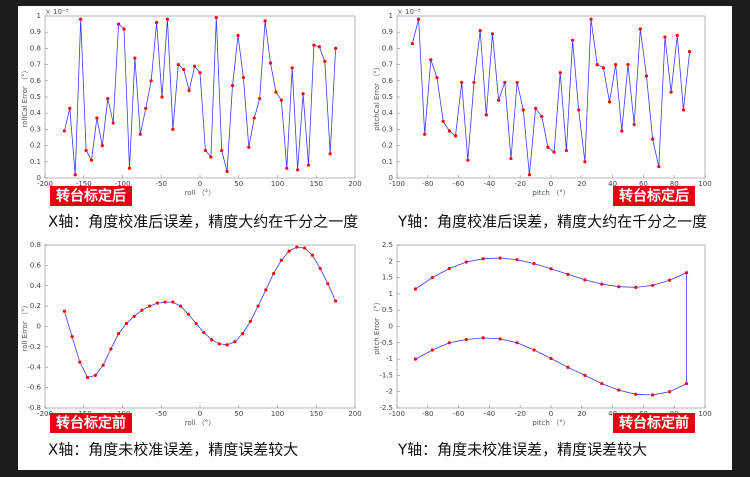 The height and width of the screenshot is (477, 750). What do you see at coordinates (654, 423) in the screenshot?
I see `badge: 转台标定前` at bounding box center [654, 423].